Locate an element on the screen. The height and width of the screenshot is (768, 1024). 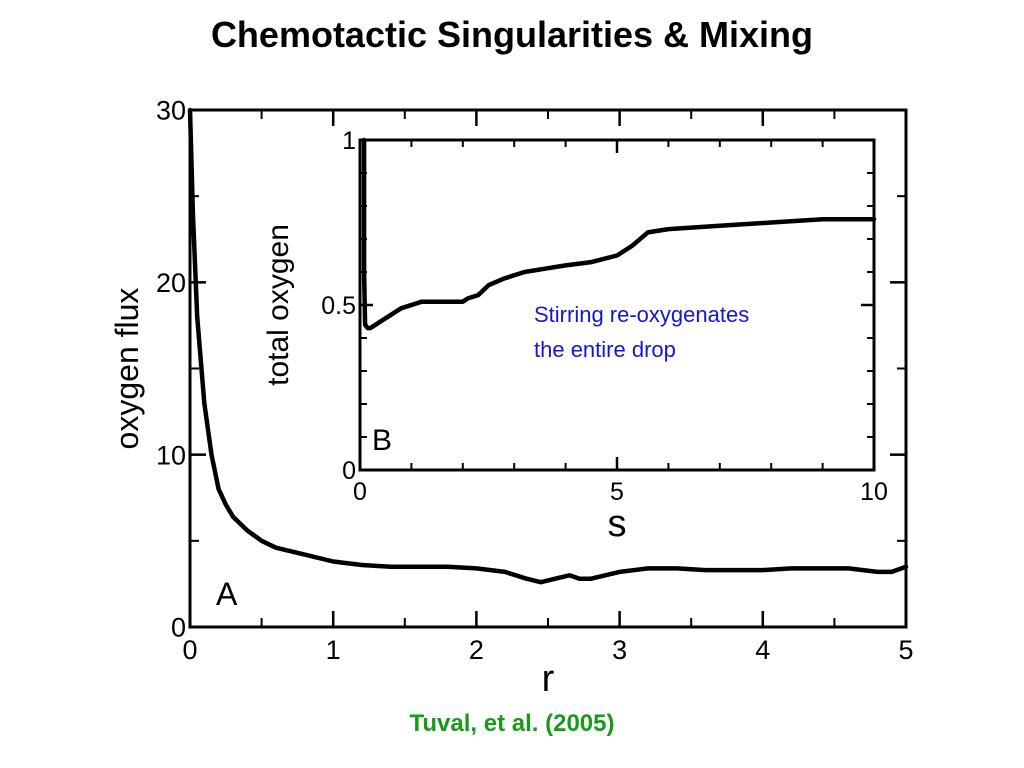
inset-series-line is located at coordinates (619, 234).